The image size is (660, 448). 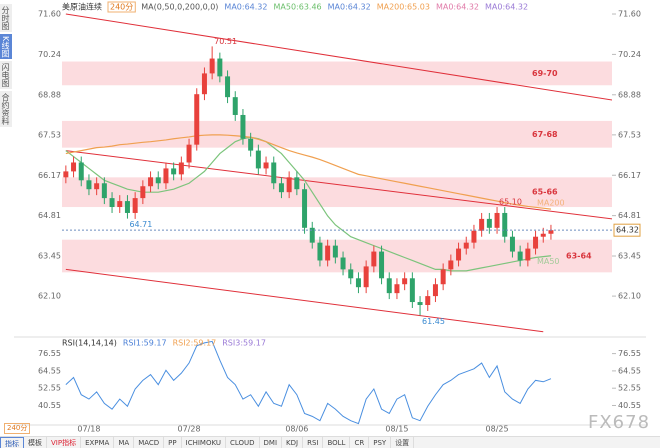 I want to click on sidebar-tab: 闪电图, so click(x=6, y=75).